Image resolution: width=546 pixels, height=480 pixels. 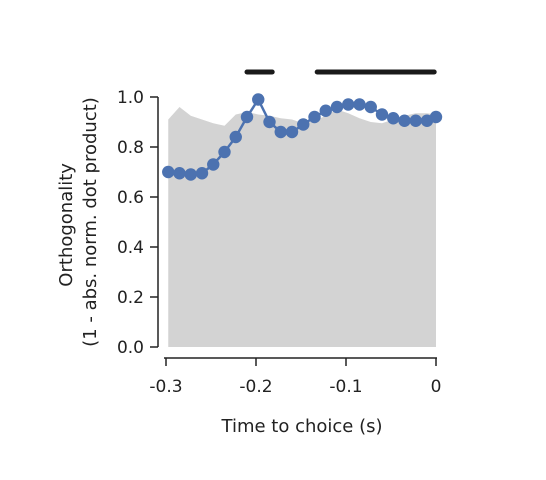 I want to click on y-axis-title-line-1: Orthogonality, so click(x=66, y=225).